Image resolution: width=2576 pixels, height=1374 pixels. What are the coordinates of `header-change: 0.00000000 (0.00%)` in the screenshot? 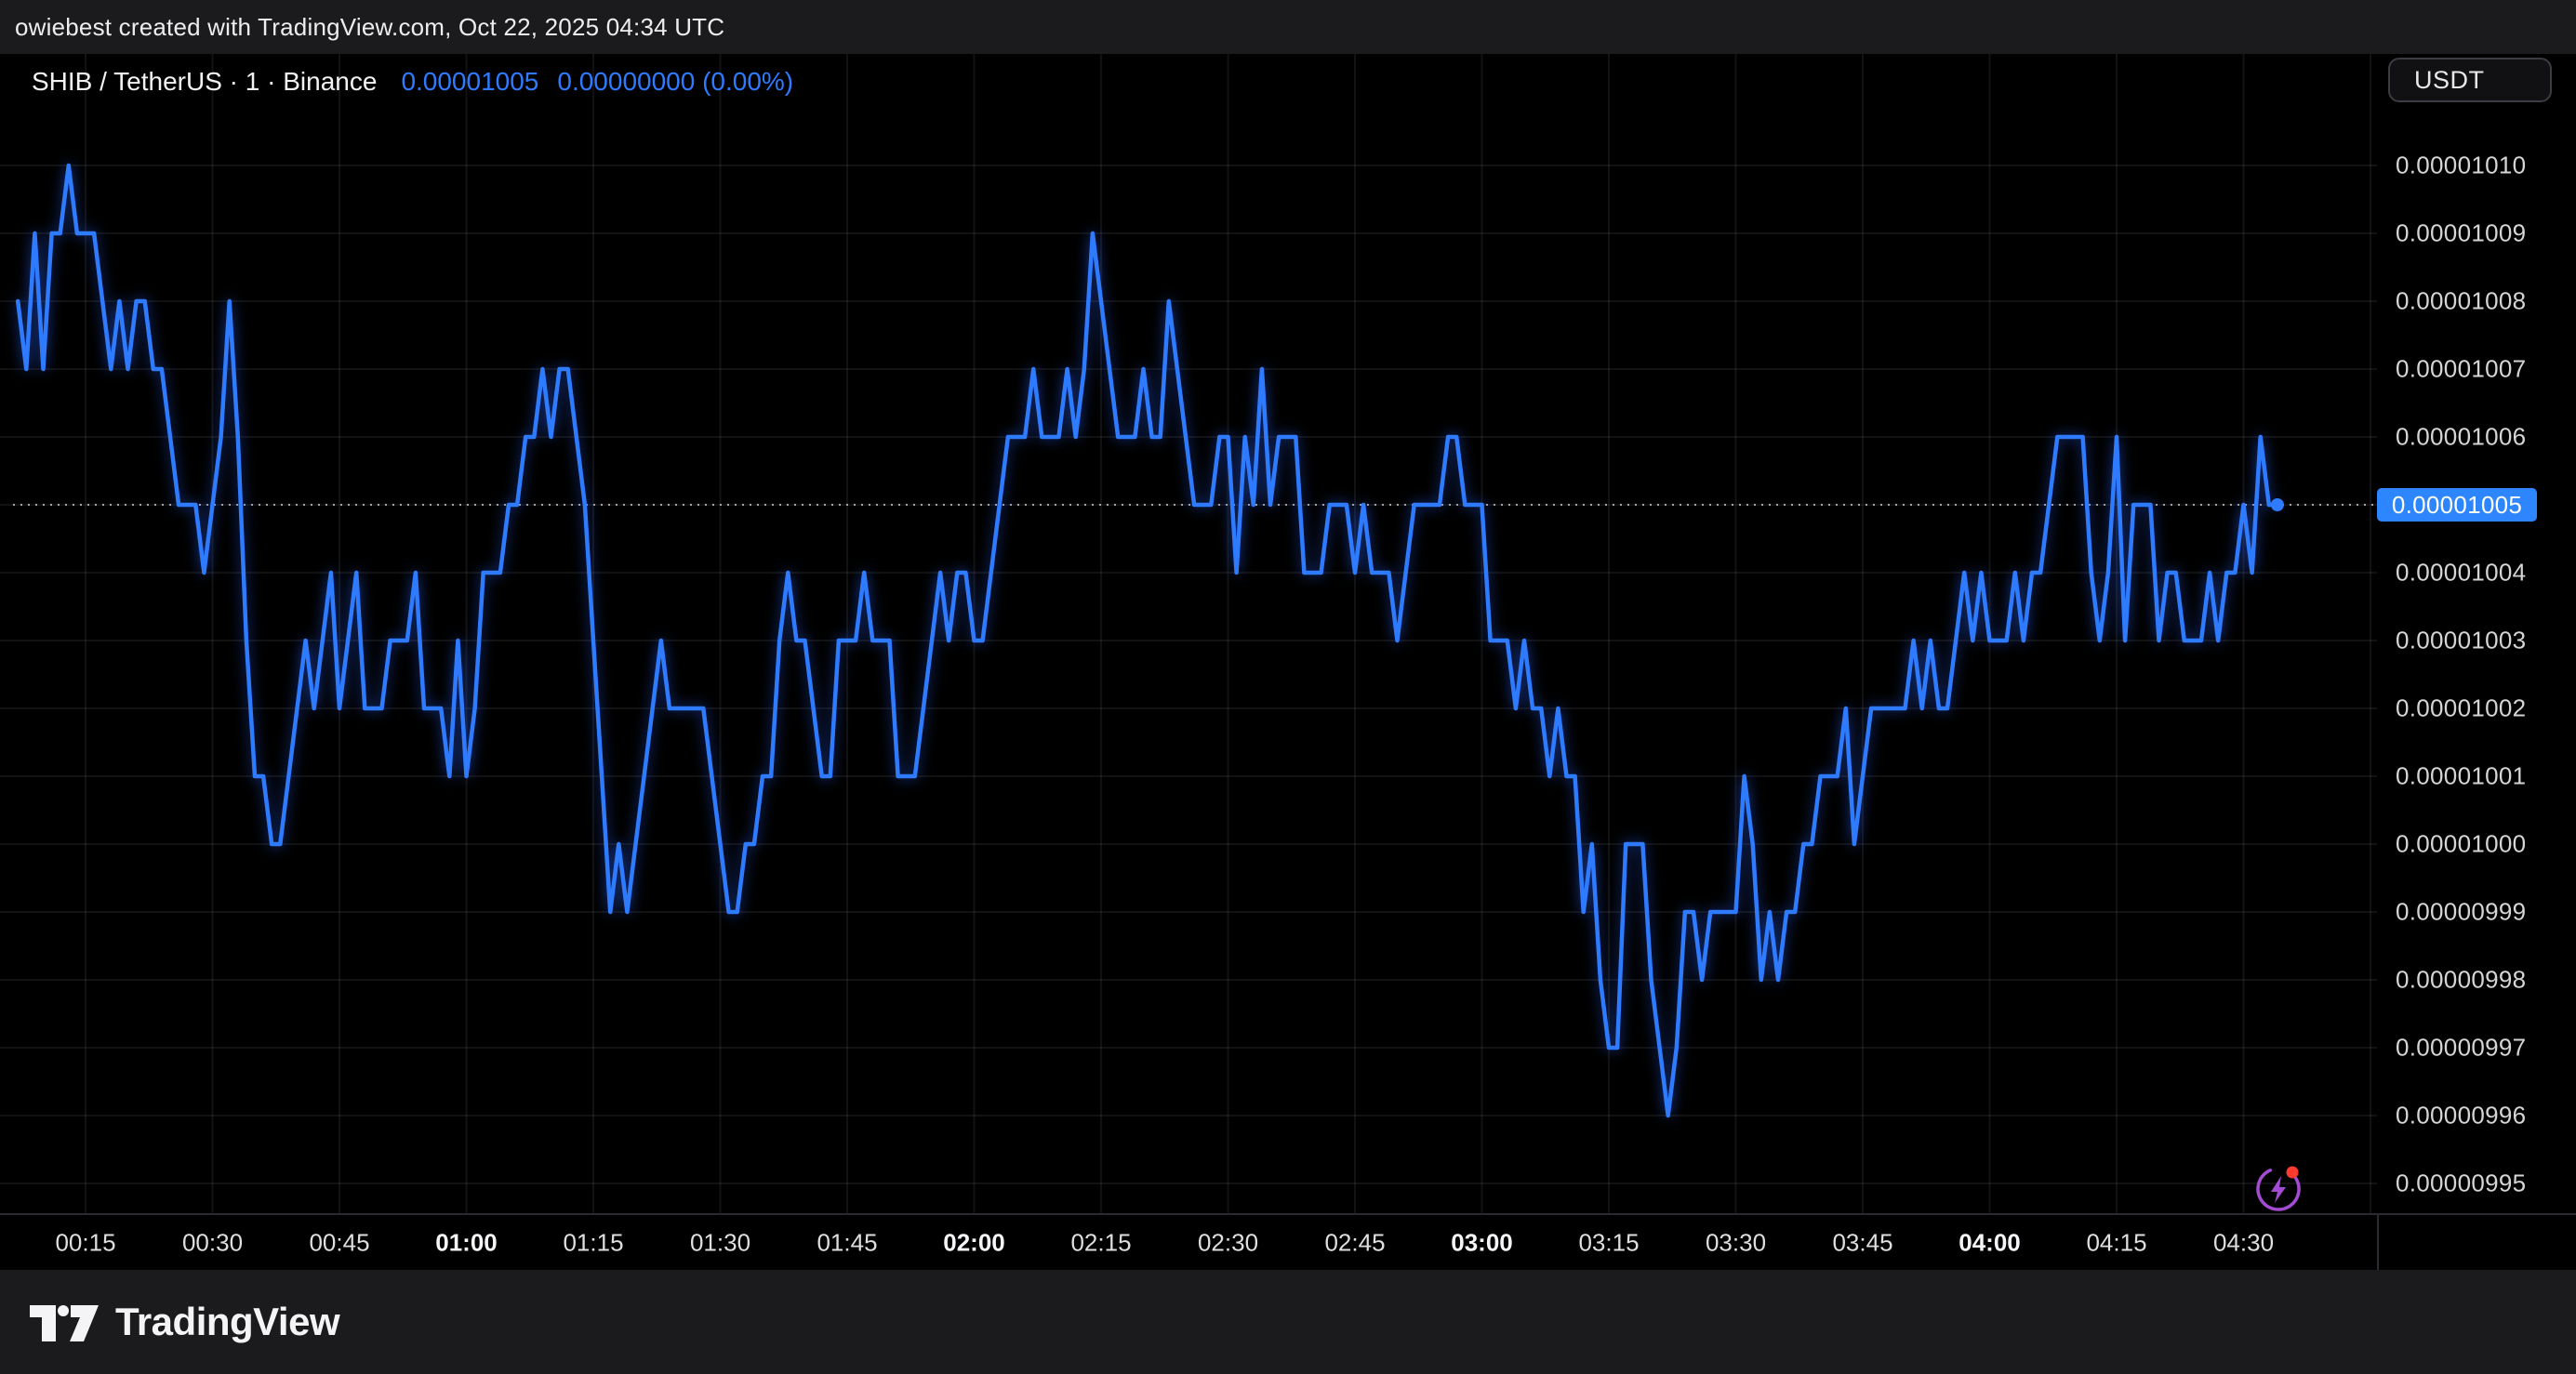 It's located at (675, 82).